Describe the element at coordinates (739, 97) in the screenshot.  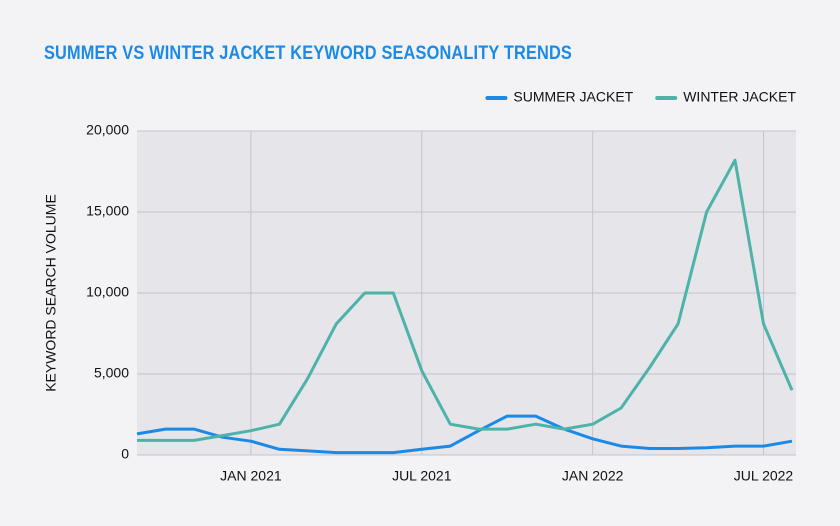
I see `legend-label: WINTER JACKET` at that location.